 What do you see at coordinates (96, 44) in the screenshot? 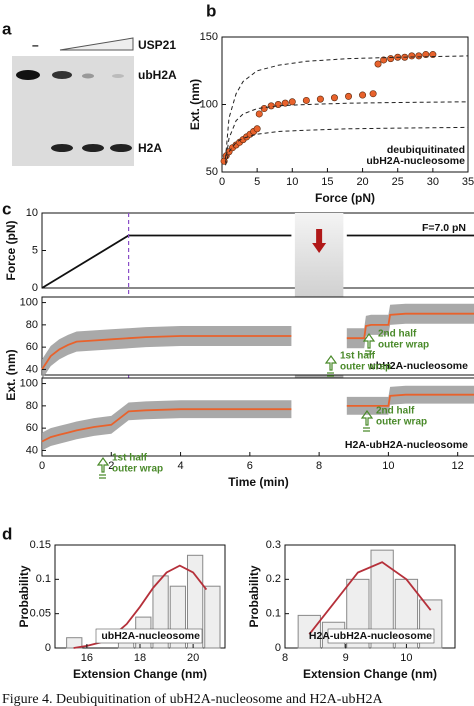
I see `gradient-wedge` at bounding box center [96, 44].